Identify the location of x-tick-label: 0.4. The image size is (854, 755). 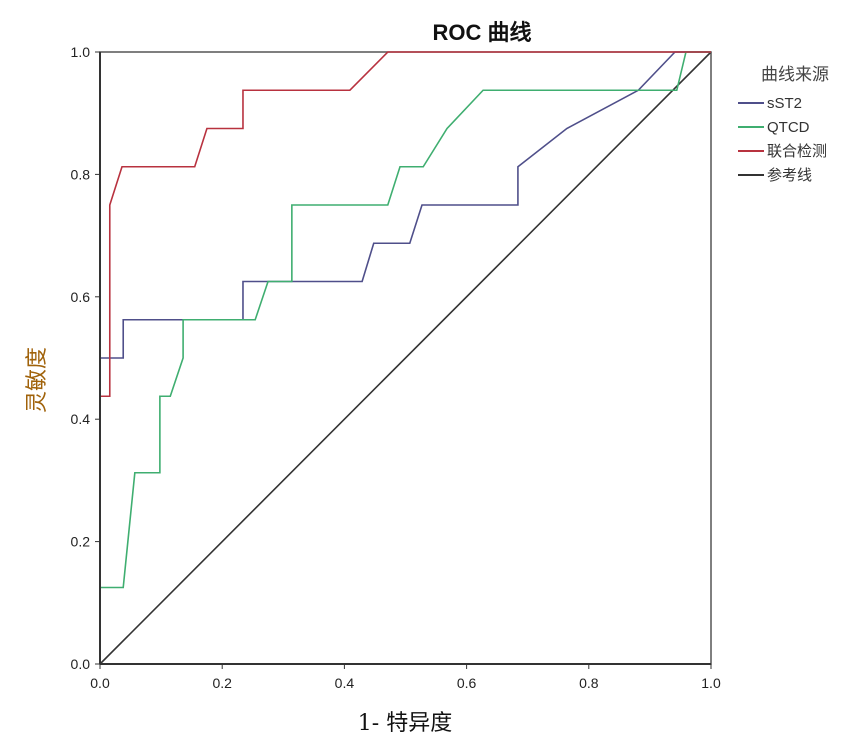
(345, 683).